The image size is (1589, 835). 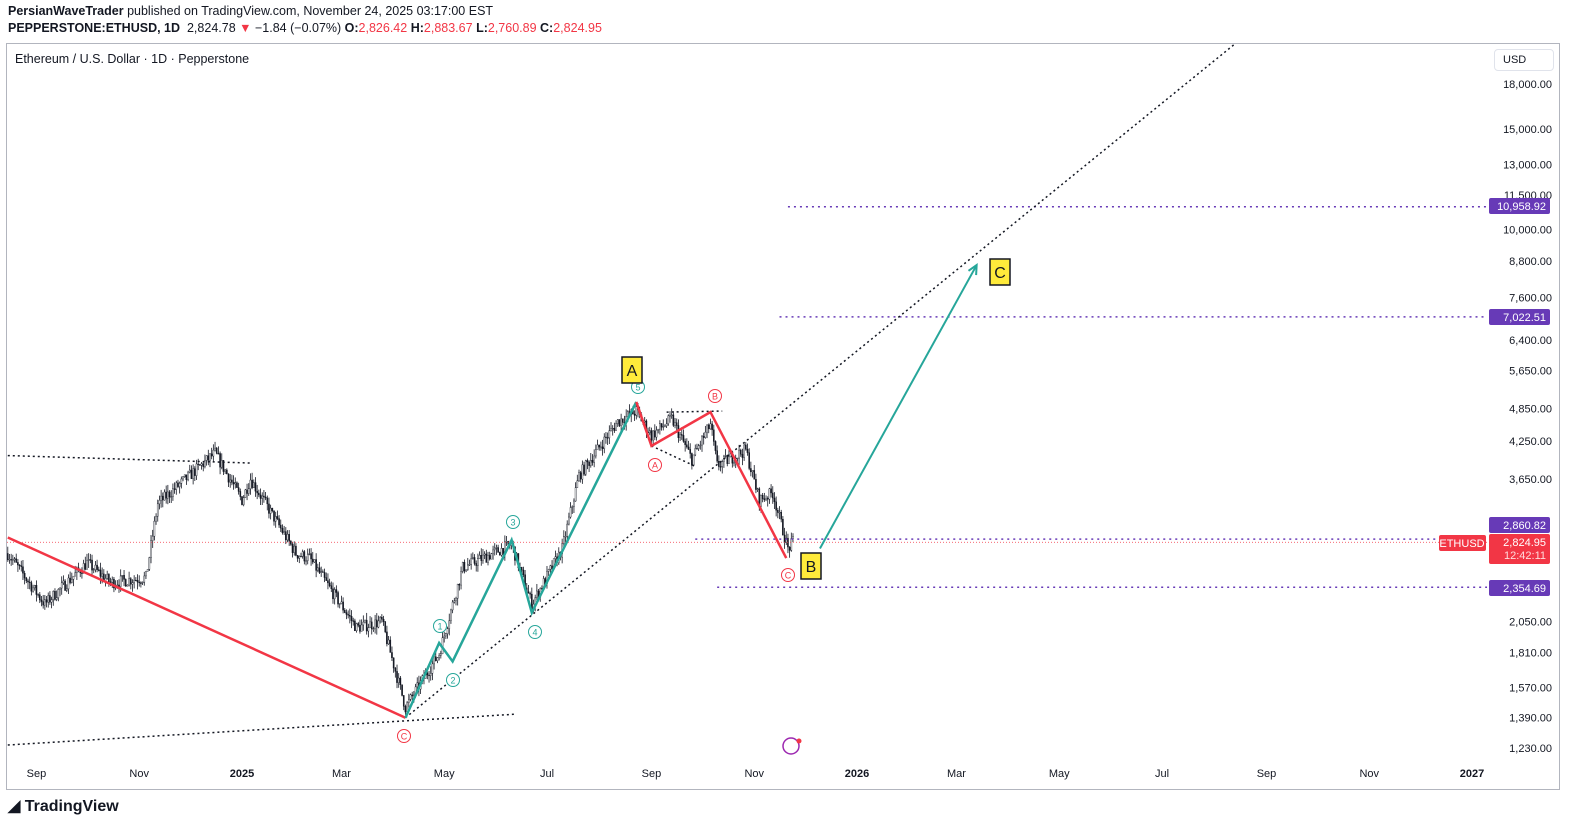 I want to click on impulse-label: 4, so click(x=534, y=633).